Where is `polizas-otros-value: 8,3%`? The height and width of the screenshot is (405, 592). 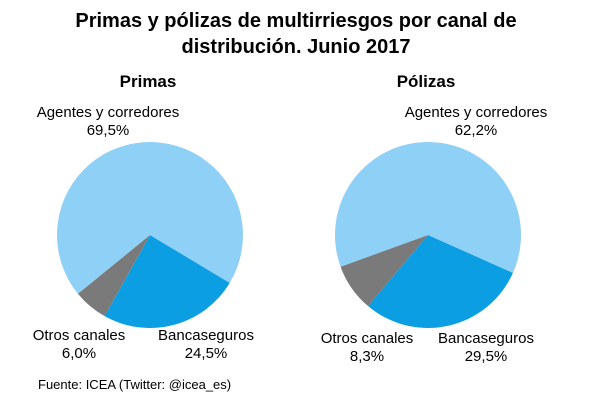
polizas-otros-value: 8,3% is located at coordinates (367, 356).